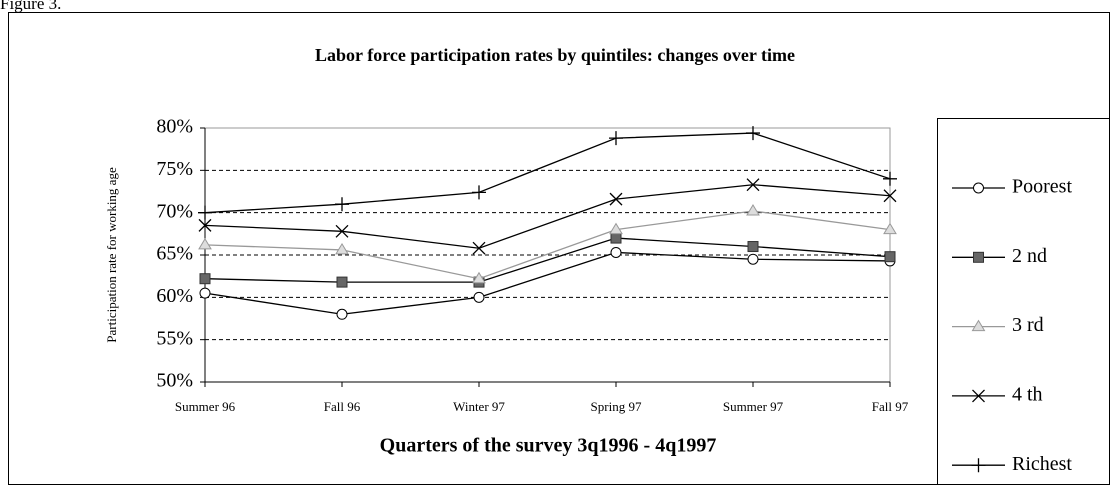  I want to click on x-tick-label: Summer 96, so click(205, 406).